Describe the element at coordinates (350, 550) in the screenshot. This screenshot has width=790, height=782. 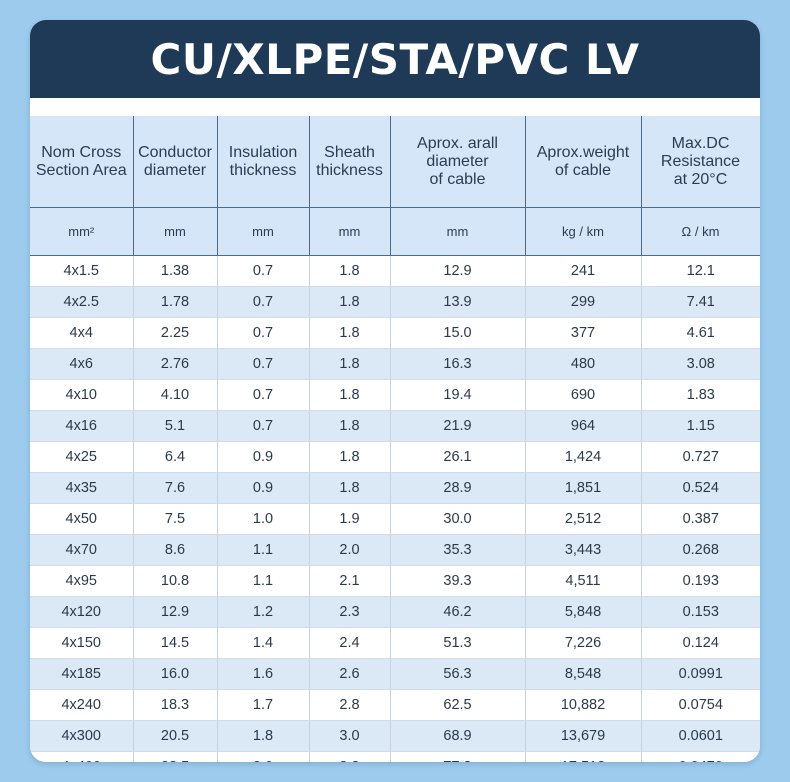
I see `cell-sheath-thickness: 2.0` at that location.